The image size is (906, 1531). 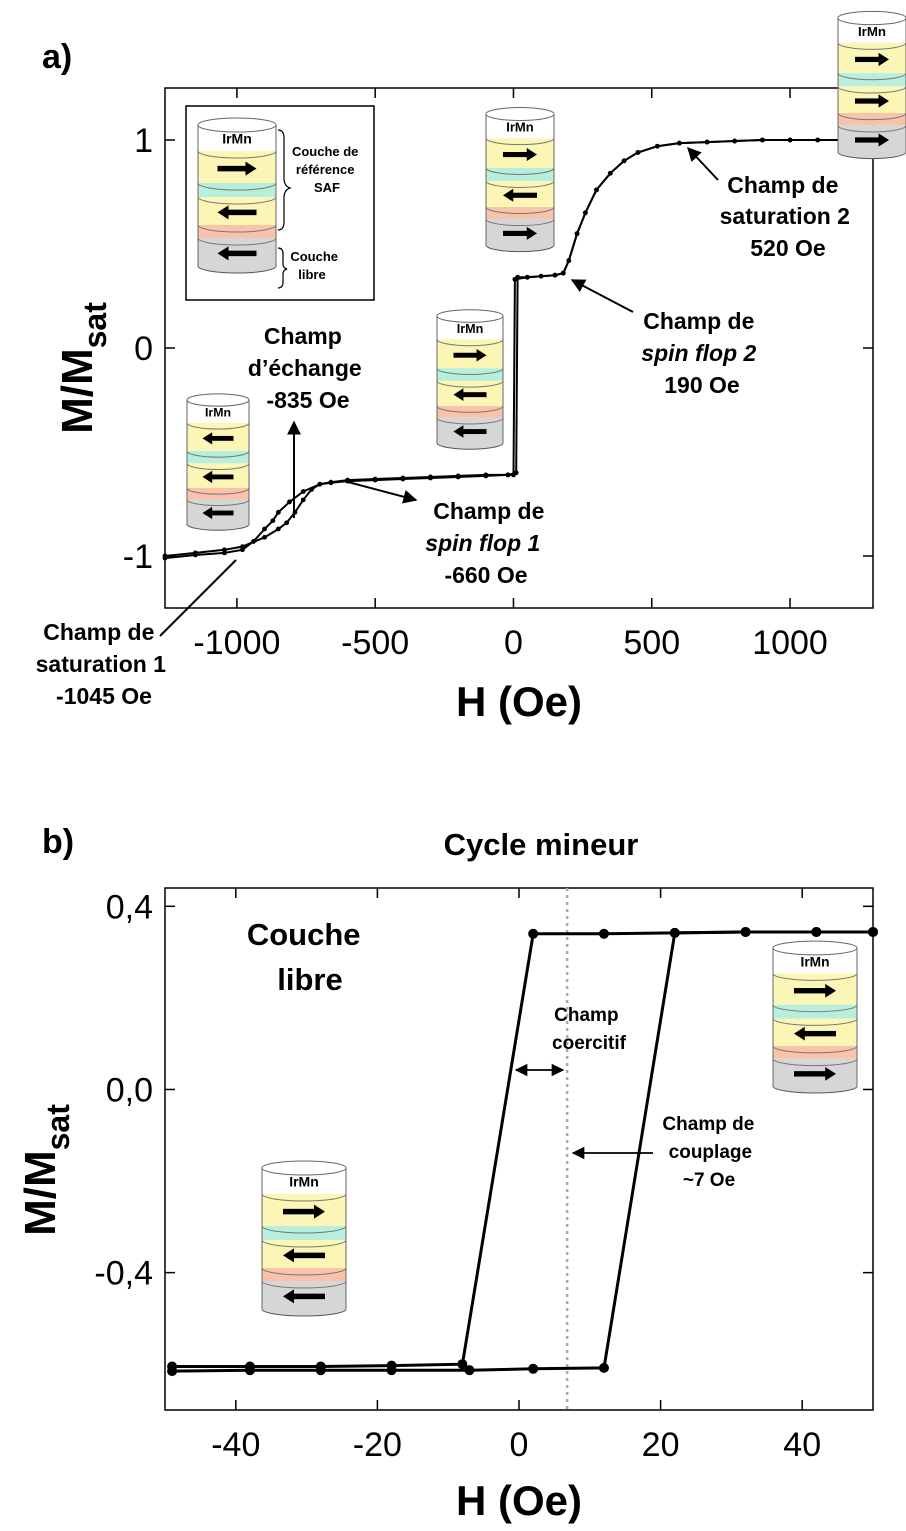 I want to click on sat2-line-3: 520 Oe, so click(x=787, y=248).